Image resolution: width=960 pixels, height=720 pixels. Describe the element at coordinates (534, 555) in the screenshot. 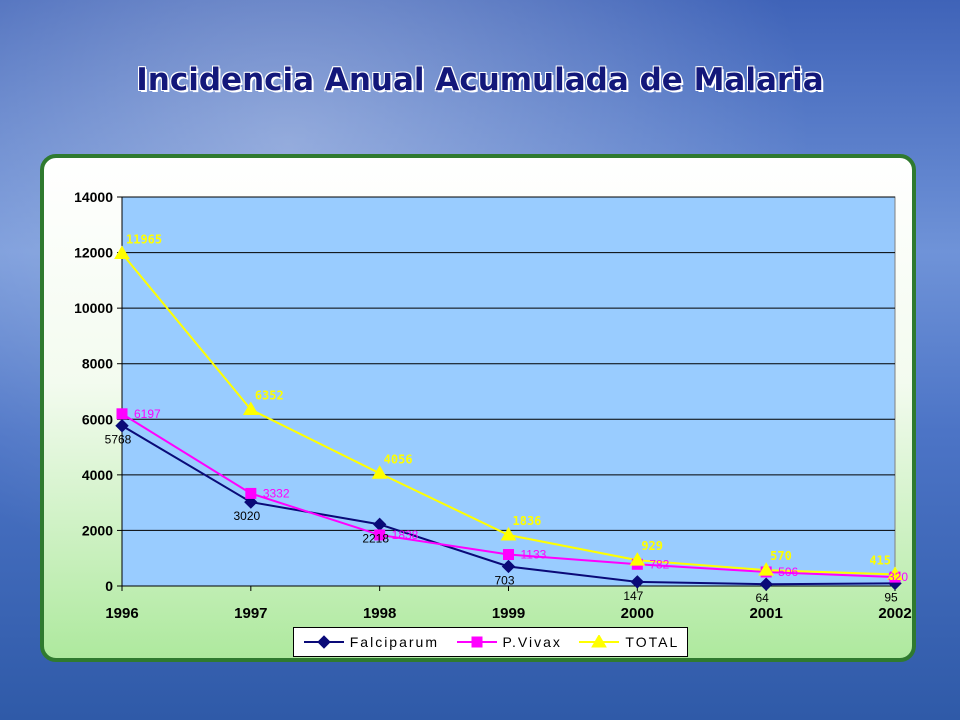

I see `data-label-pvivax: 1133` at that location.